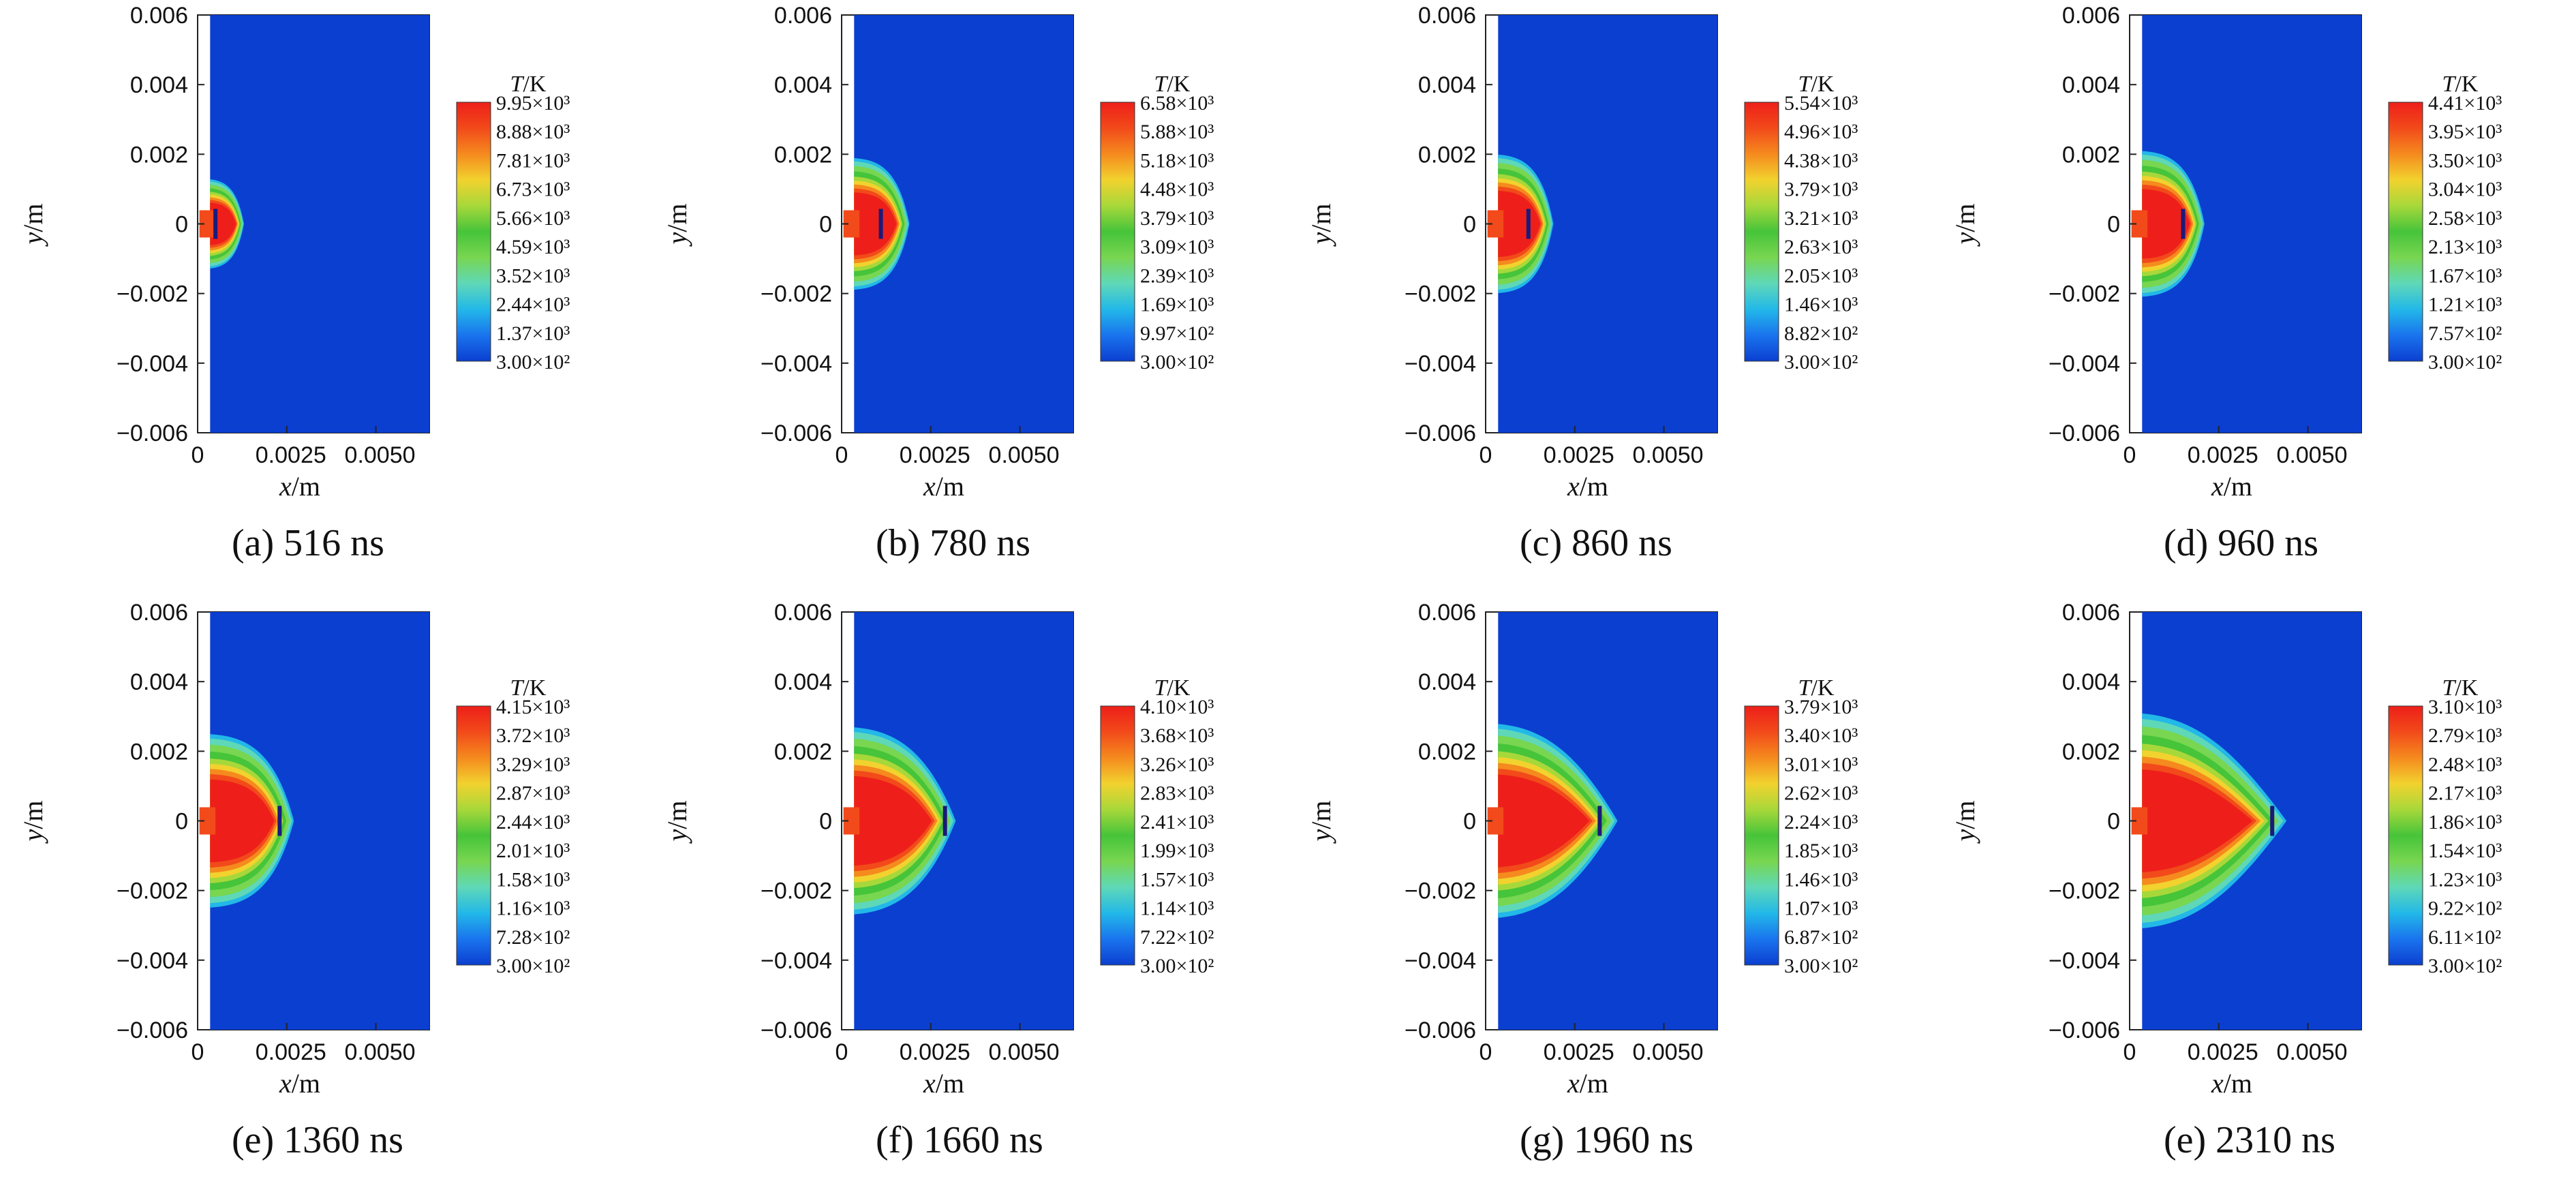 Image resolution: width=2576 pixels, height=1194 pixels. I want to click on colorbar-tick-label: 1.69×10³, so click(1177, 305).